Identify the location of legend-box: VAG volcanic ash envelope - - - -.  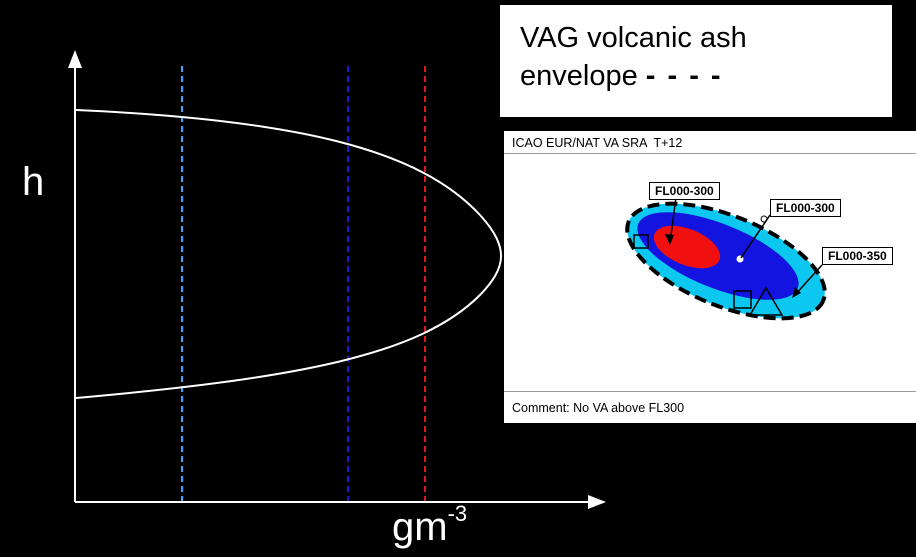
(696, 61).